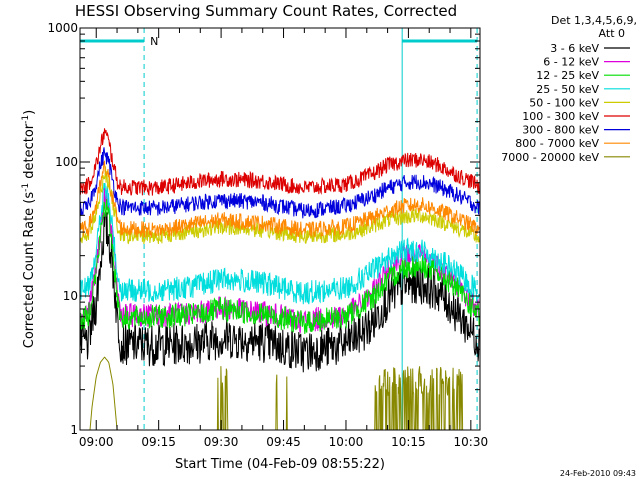 The image size is (640, 480). What do you see at coordinates (66, 162) in the screenshot?
I see `y-tick-label: 100` at bounding box center [66, 162].